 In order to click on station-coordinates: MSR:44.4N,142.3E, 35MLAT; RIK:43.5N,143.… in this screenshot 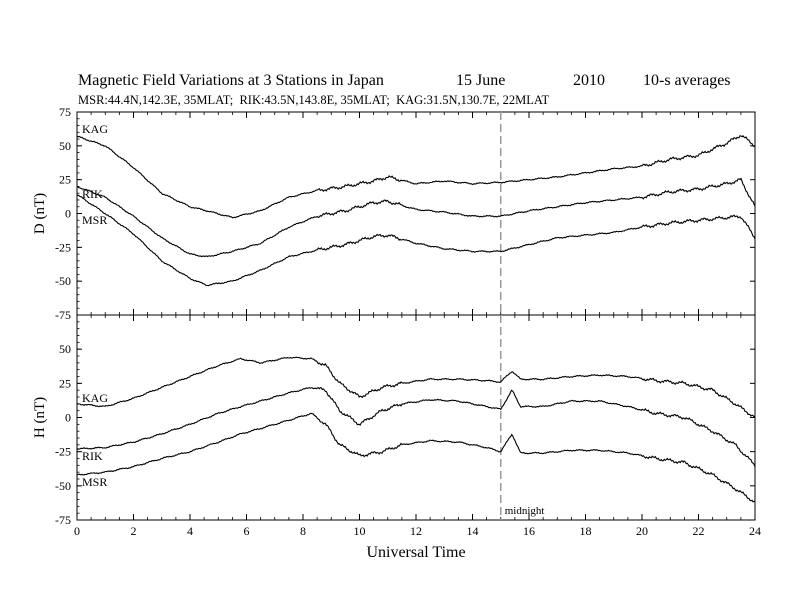, I will do `click(314, 100)`.